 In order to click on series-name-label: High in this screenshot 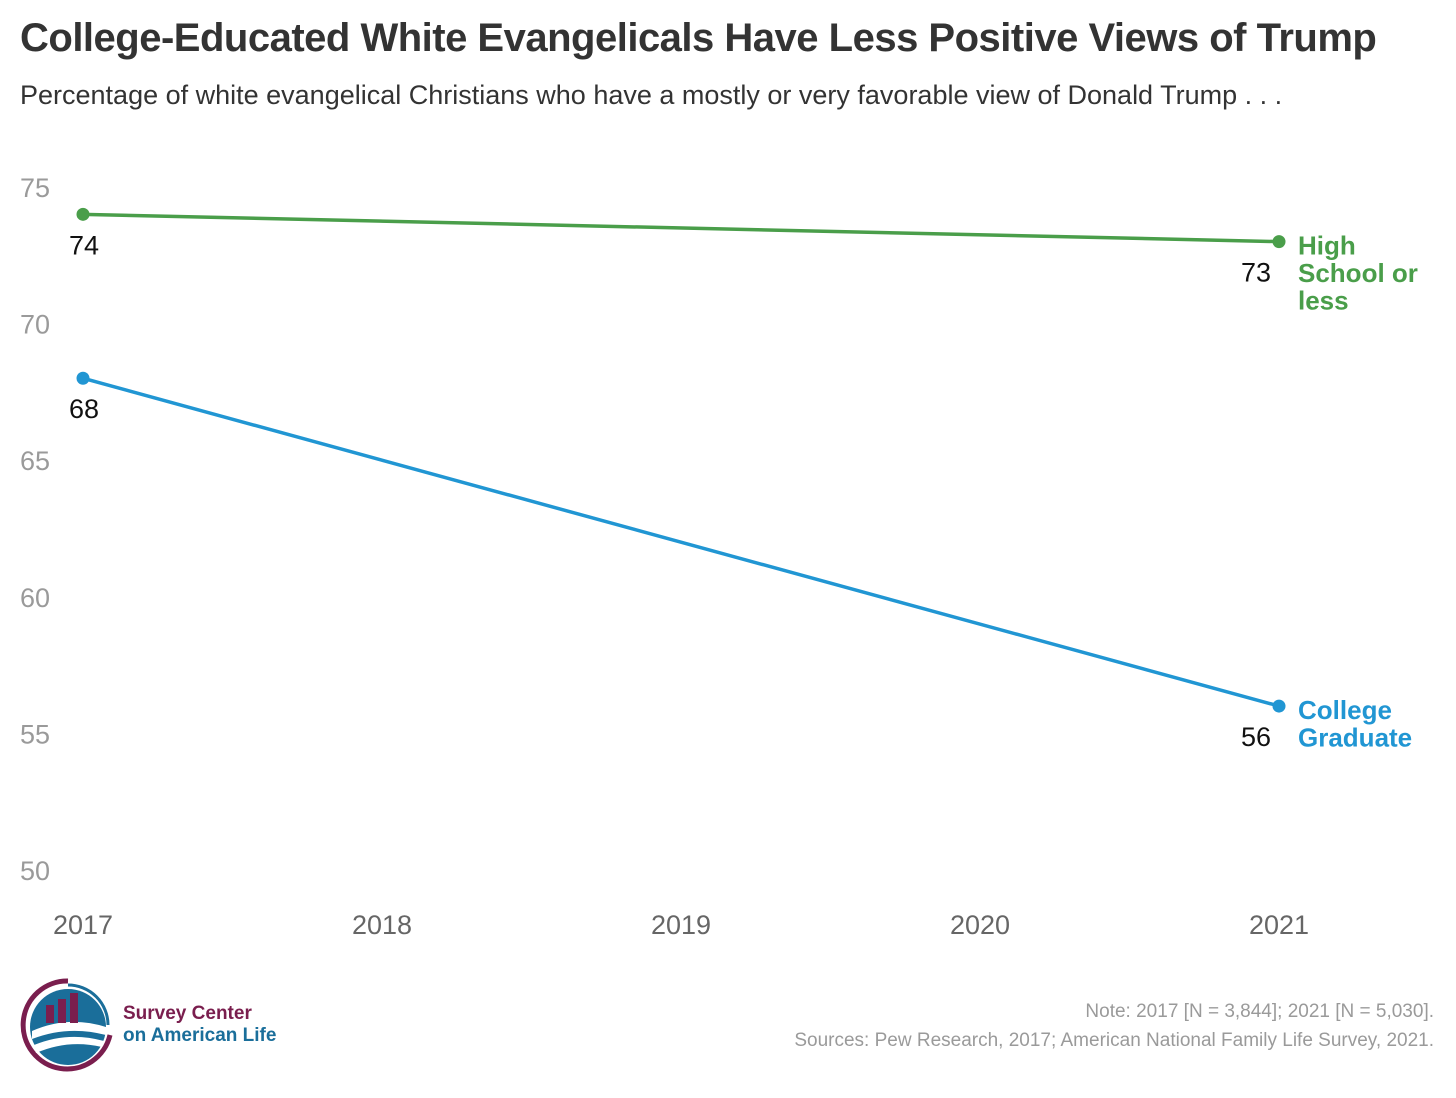, I will do `click(1327, 246)`.